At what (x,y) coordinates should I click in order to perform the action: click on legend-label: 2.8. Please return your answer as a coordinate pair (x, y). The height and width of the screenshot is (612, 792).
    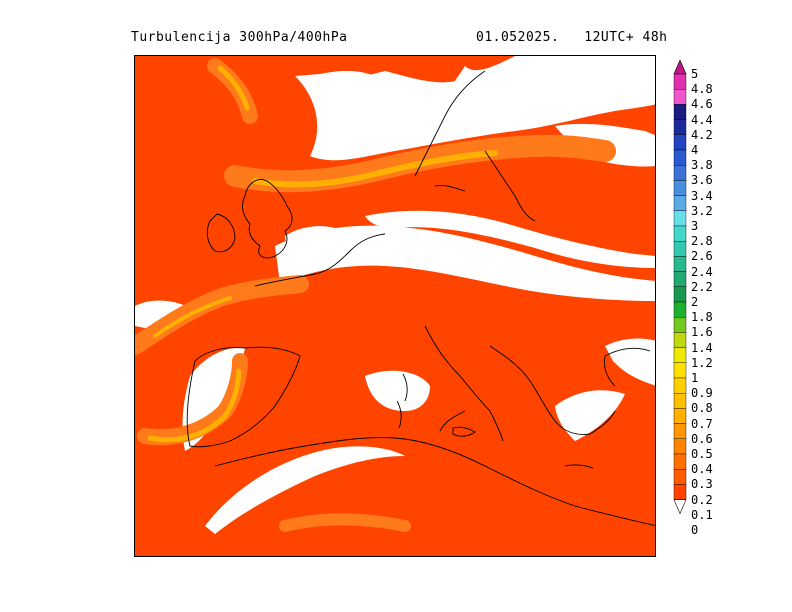
    Looking at the image, I should click on (702, 241).